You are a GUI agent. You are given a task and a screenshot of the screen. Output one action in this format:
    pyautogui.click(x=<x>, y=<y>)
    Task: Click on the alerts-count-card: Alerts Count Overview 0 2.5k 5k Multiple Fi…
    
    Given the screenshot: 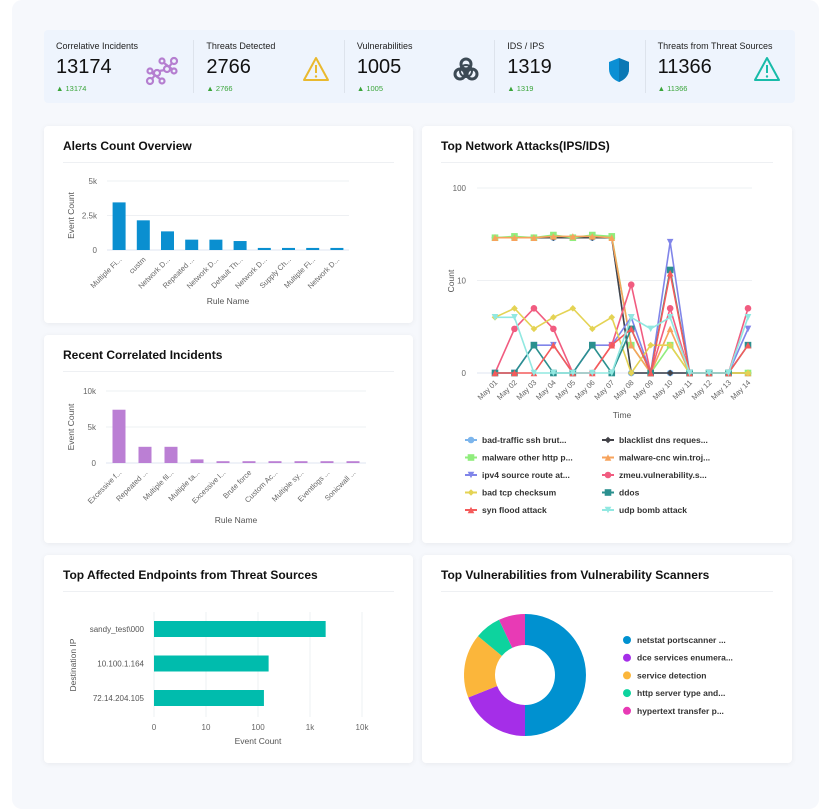 What is the action you would take?
    pyautogui.click(x=228, y=224)
    